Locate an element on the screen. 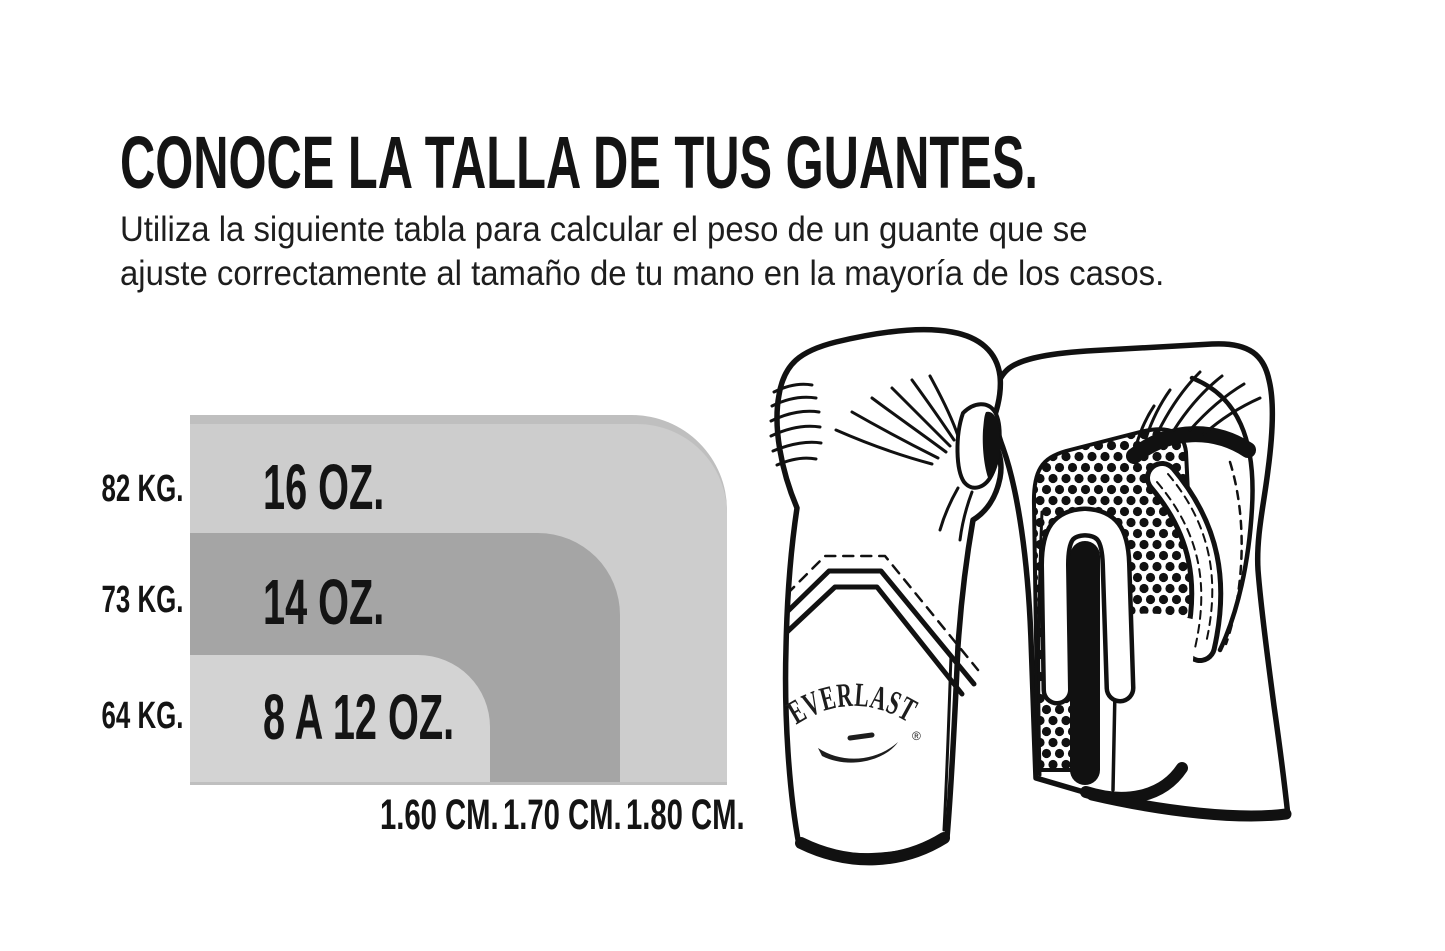 Image resolution: width=1445 pixels, height=951 pixels. thumb-whiskers is located at coordinates (956, 514).